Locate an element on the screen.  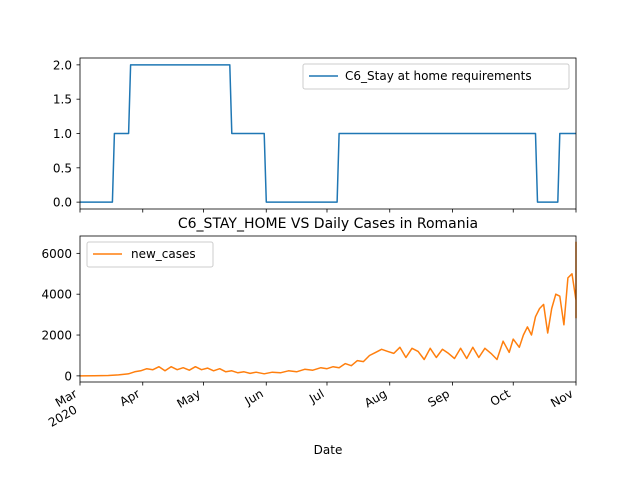
top-ytick-label-4: 2.0 is located at coordinates (62, 65).